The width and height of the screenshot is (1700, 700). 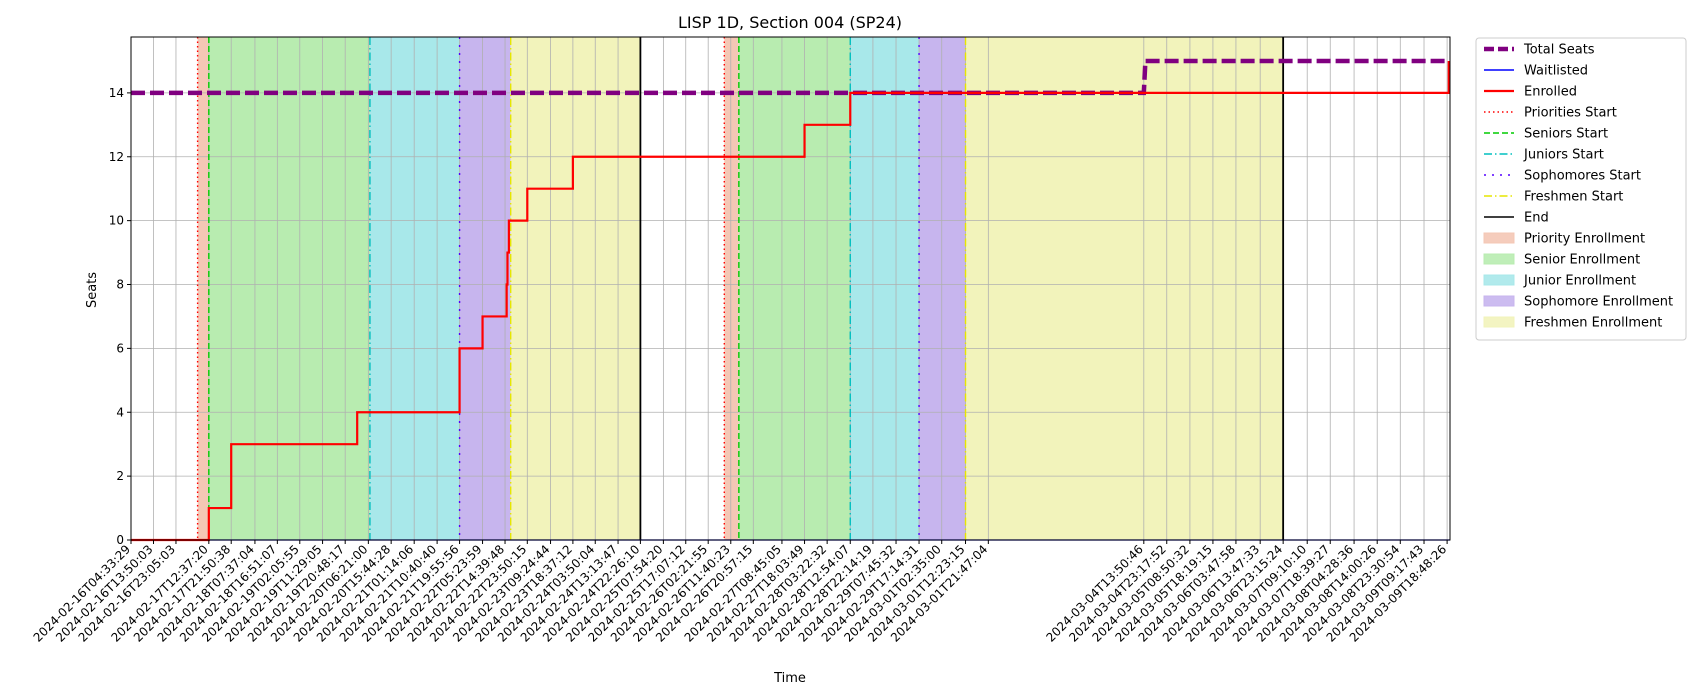 What do you see at coordinates (790, 77) in the screenshot?
I see `series-total-seats` at bounding box center [790, 77].